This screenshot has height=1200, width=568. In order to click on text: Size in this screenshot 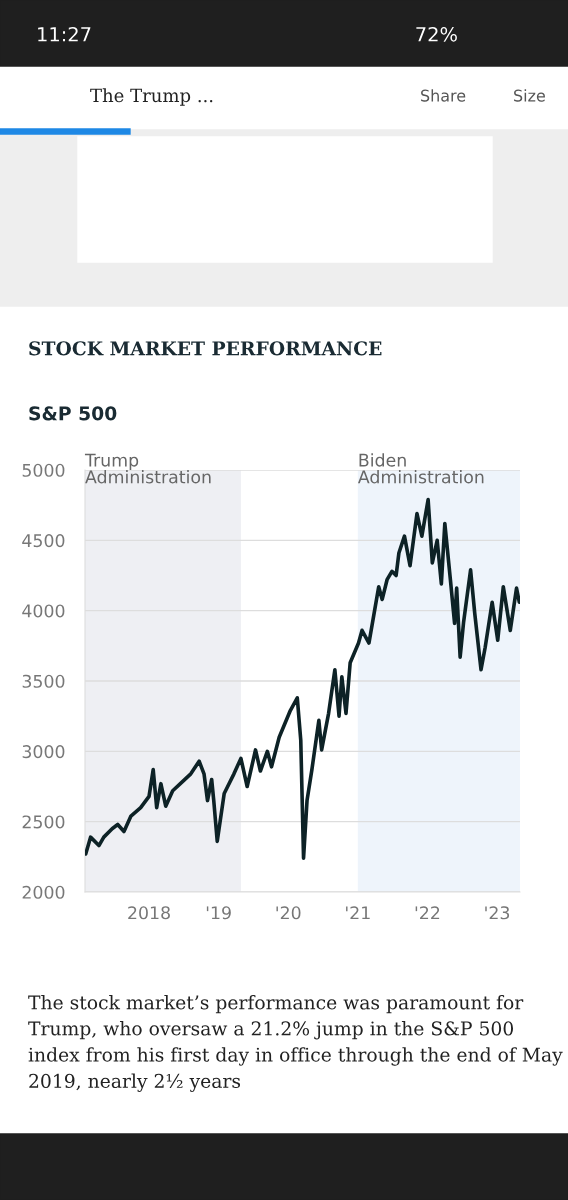, I will do `click(529, 95)`.